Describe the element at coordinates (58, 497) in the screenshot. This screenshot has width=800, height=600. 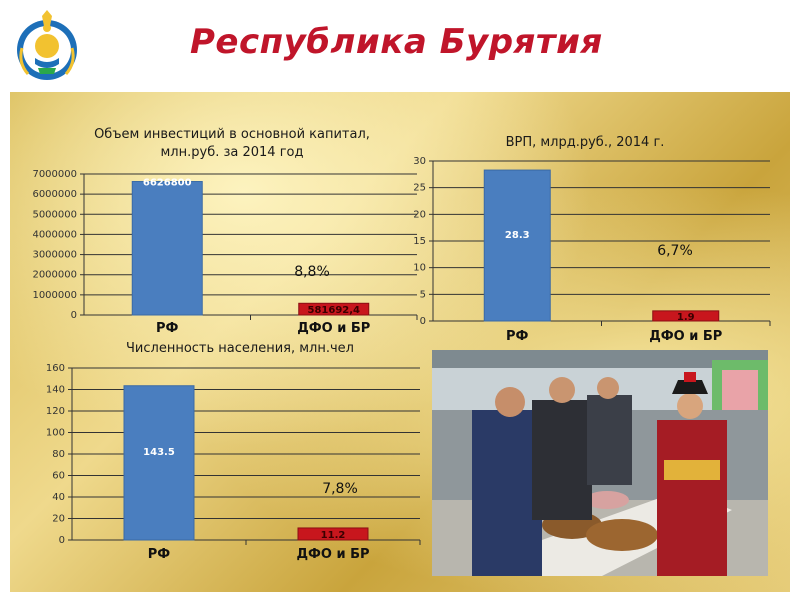
I see `y-tick-label: 40` at that location.